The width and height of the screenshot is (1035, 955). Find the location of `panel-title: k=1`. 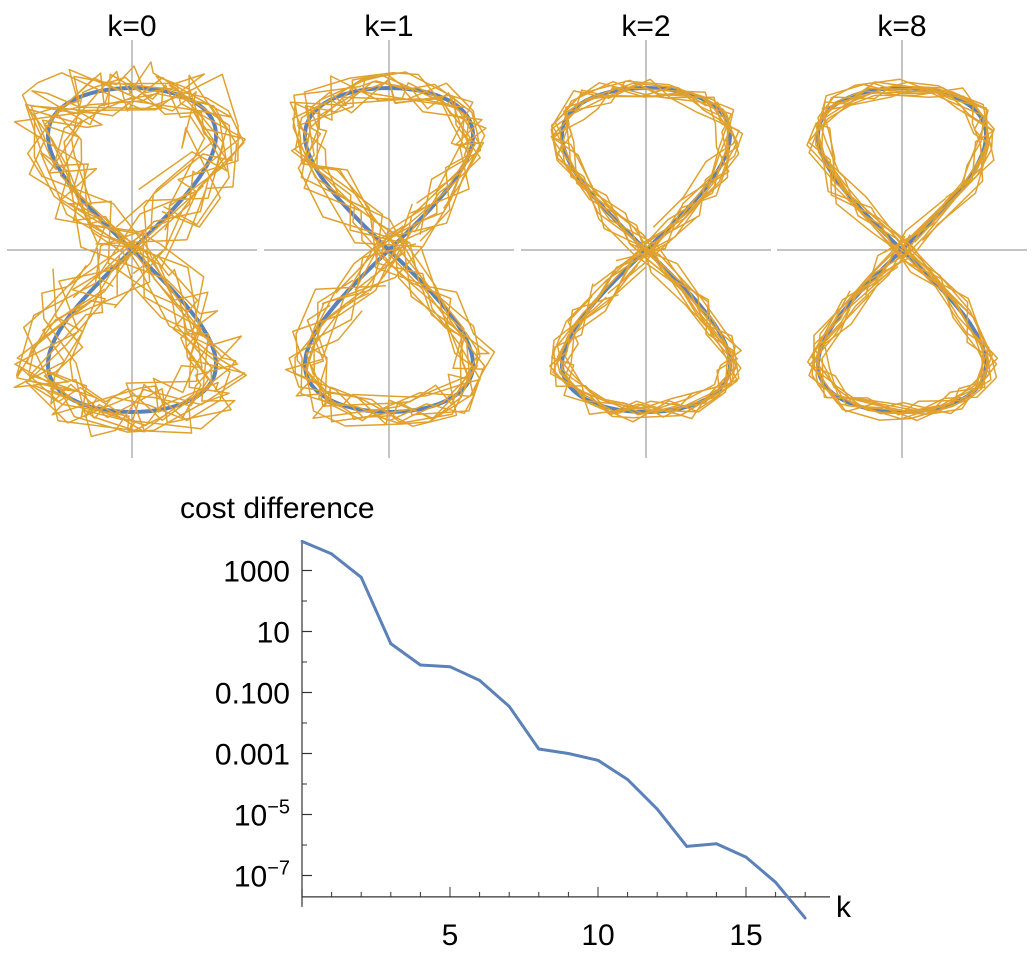

panel-title: k=1 is located at coordinates (388, 26).